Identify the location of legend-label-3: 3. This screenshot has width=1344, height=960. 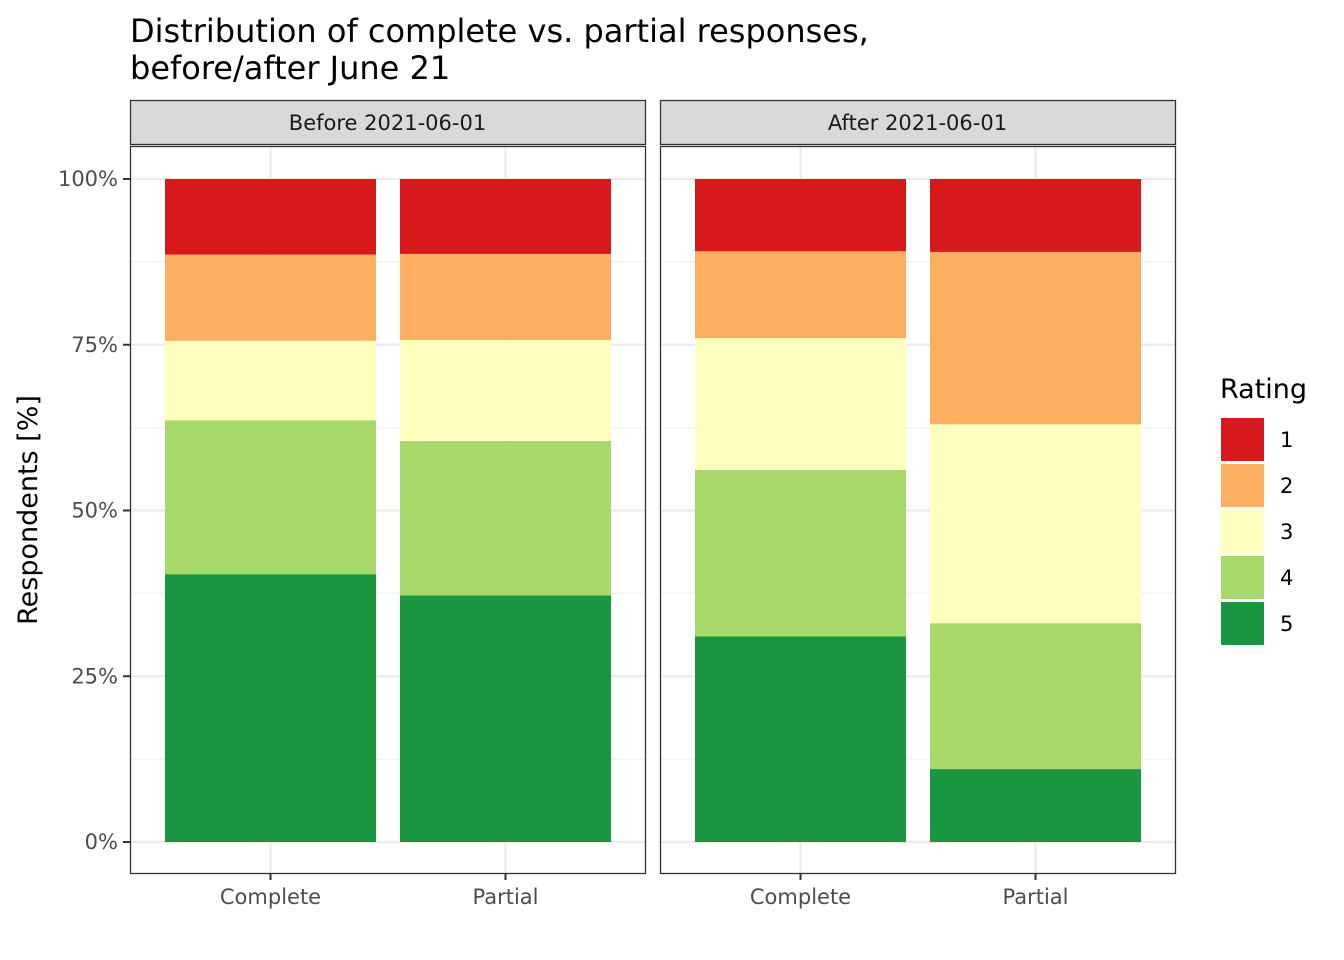
(1286, 532).